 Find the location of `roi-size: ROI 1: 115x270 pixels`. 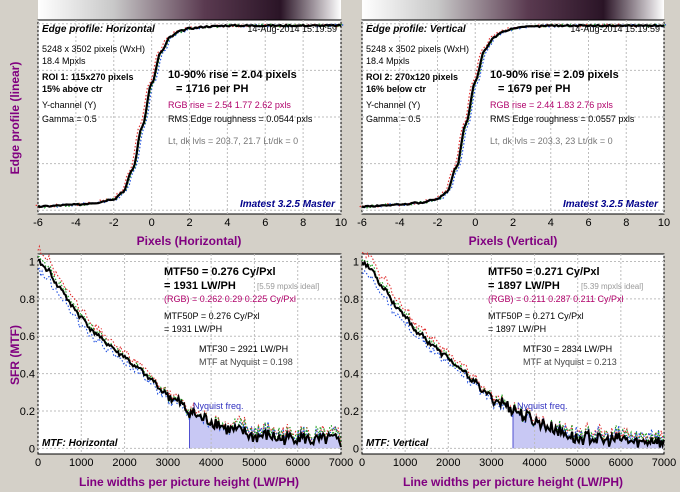

roi-size: ROI 1: 115x270 pixels is located at coordinates (88, 77).